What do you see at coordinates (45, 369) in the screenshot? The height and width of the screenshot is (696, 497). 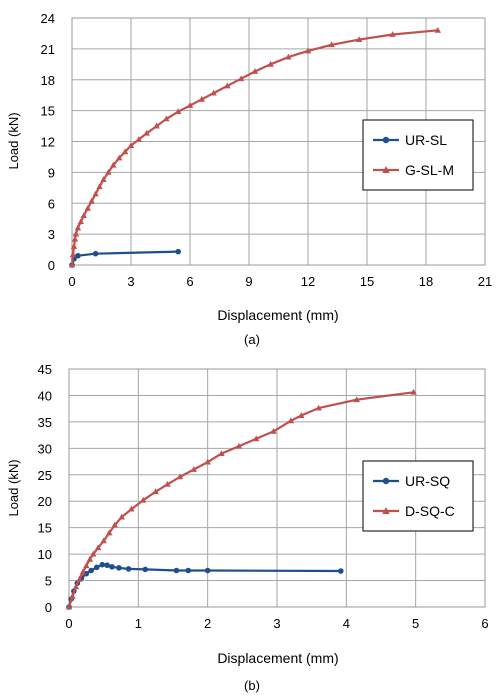 I see `y-tick-label: 45` at bounding box center [45, 369].